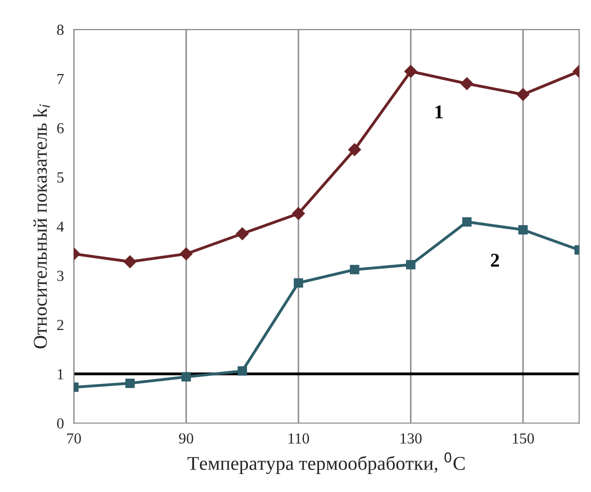 The width and height of the screenshot is (591, 492). I want to click on x-axis-title: Температура термообработки, $^{0}$C, so click(326, 463).